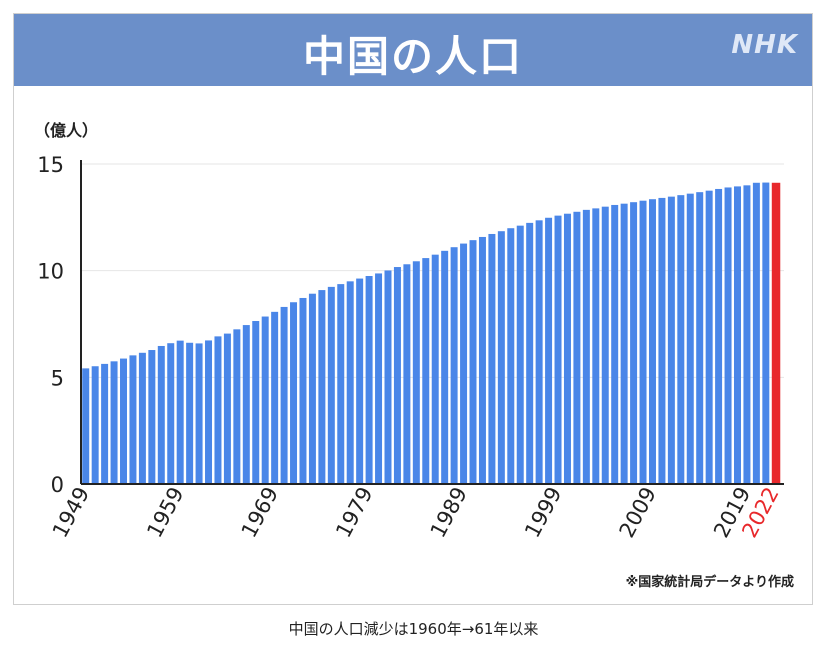  I want to click on bar-2014, so click(700, 338).